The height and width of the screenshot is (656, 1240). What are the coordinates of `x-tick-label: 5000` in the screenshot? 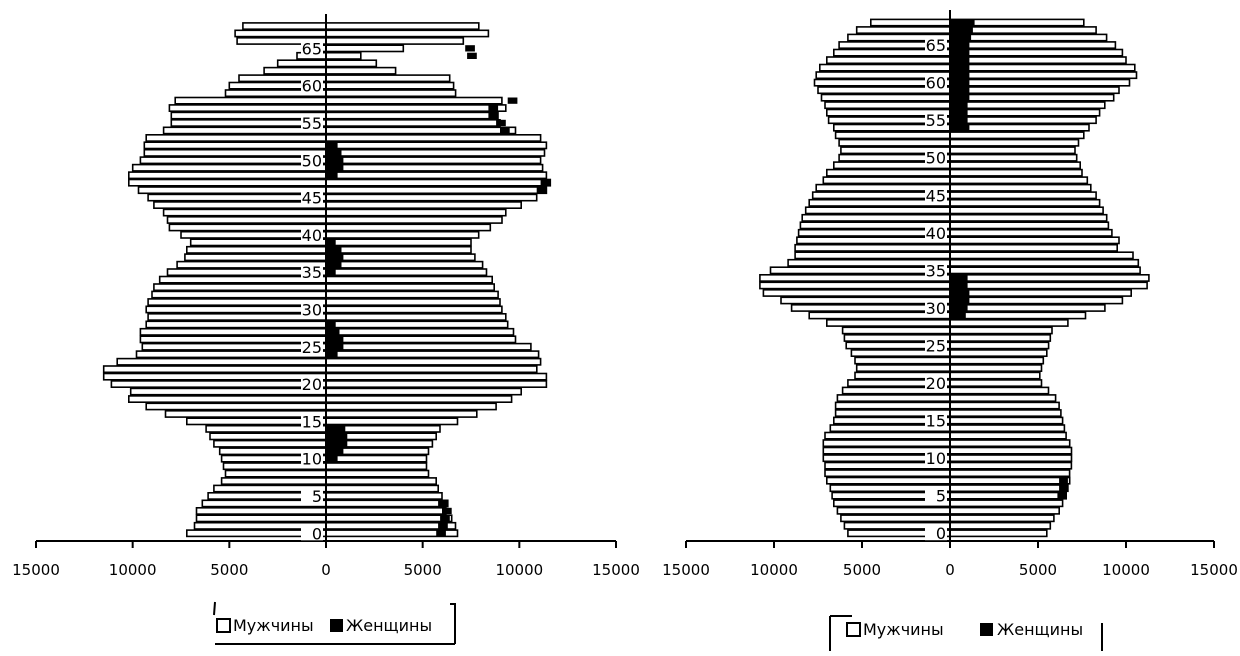 It's located at (423, 570).